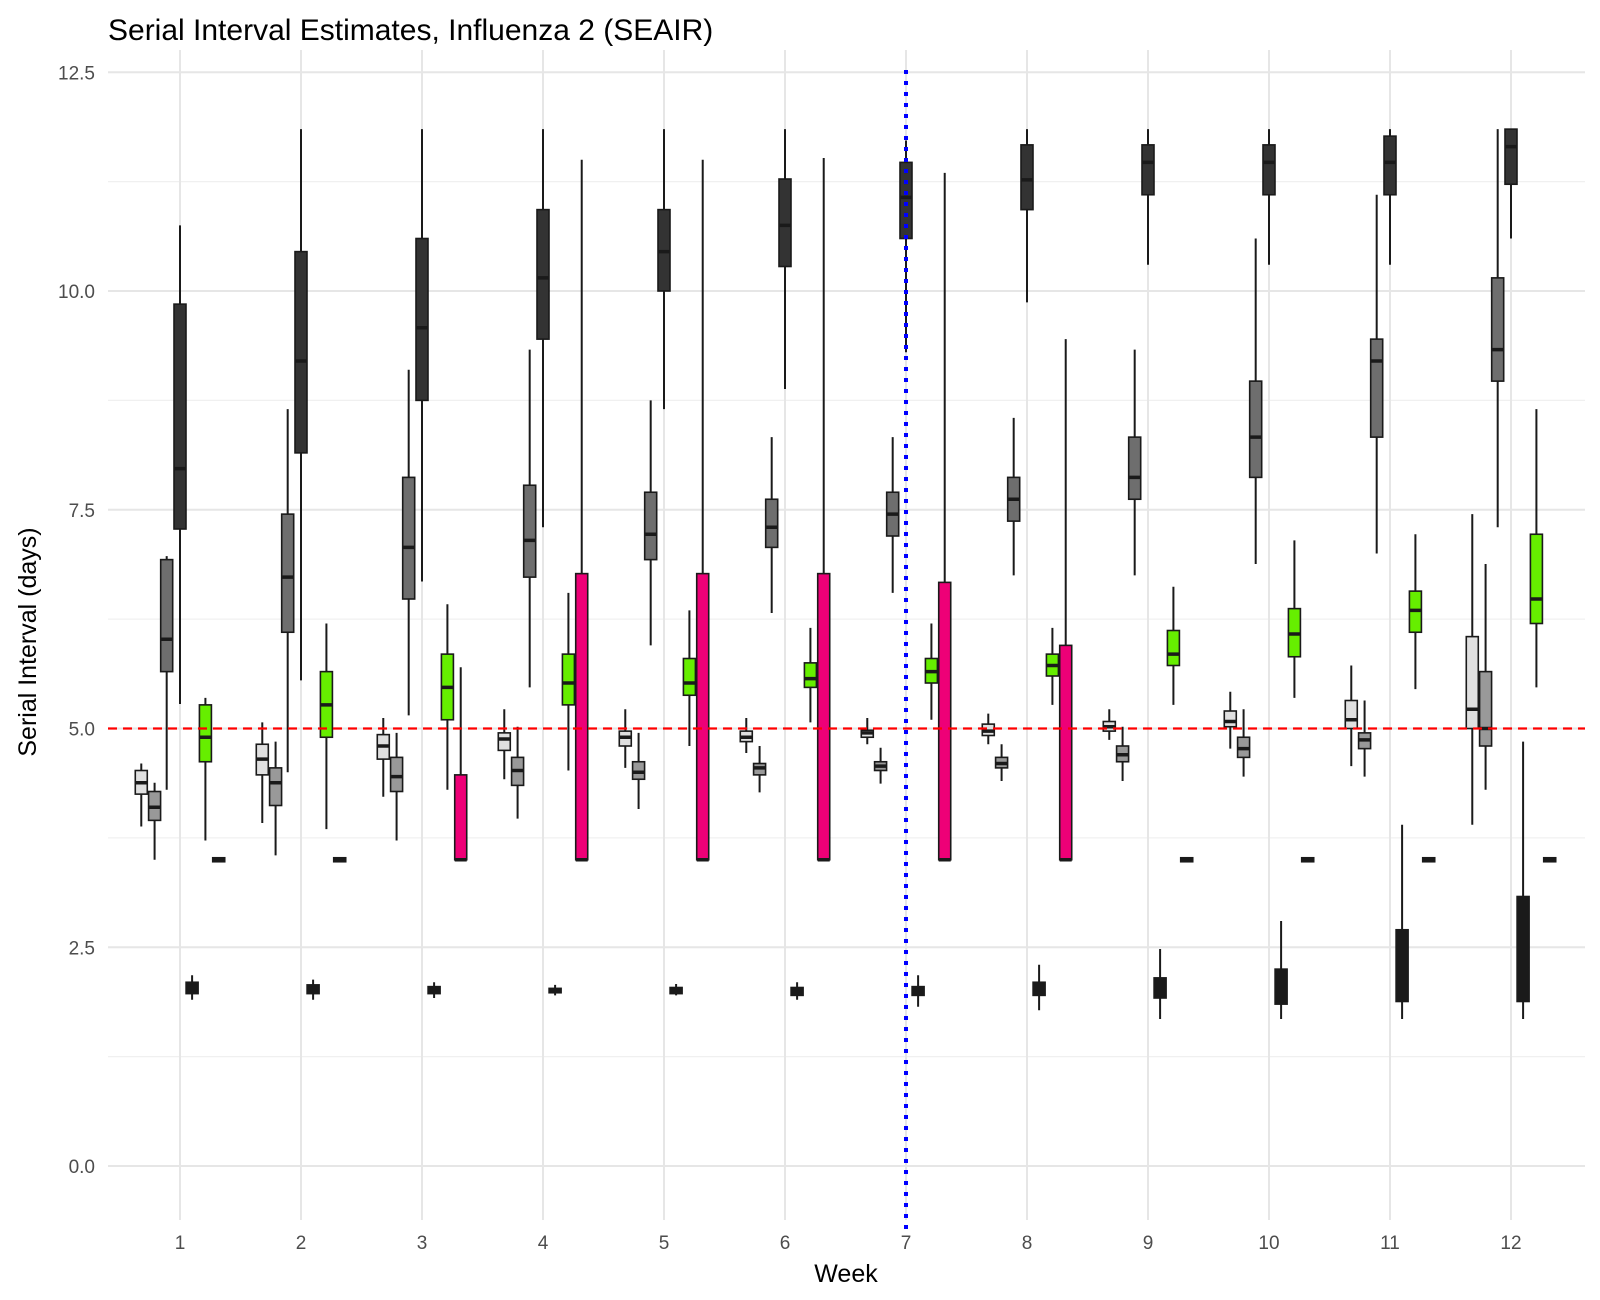 The height and width of the screenshot is (1300, 1600). Describe the element at coordinates (664, 1243) in the screenshot. I see `x-tick-label: 5` at that location.